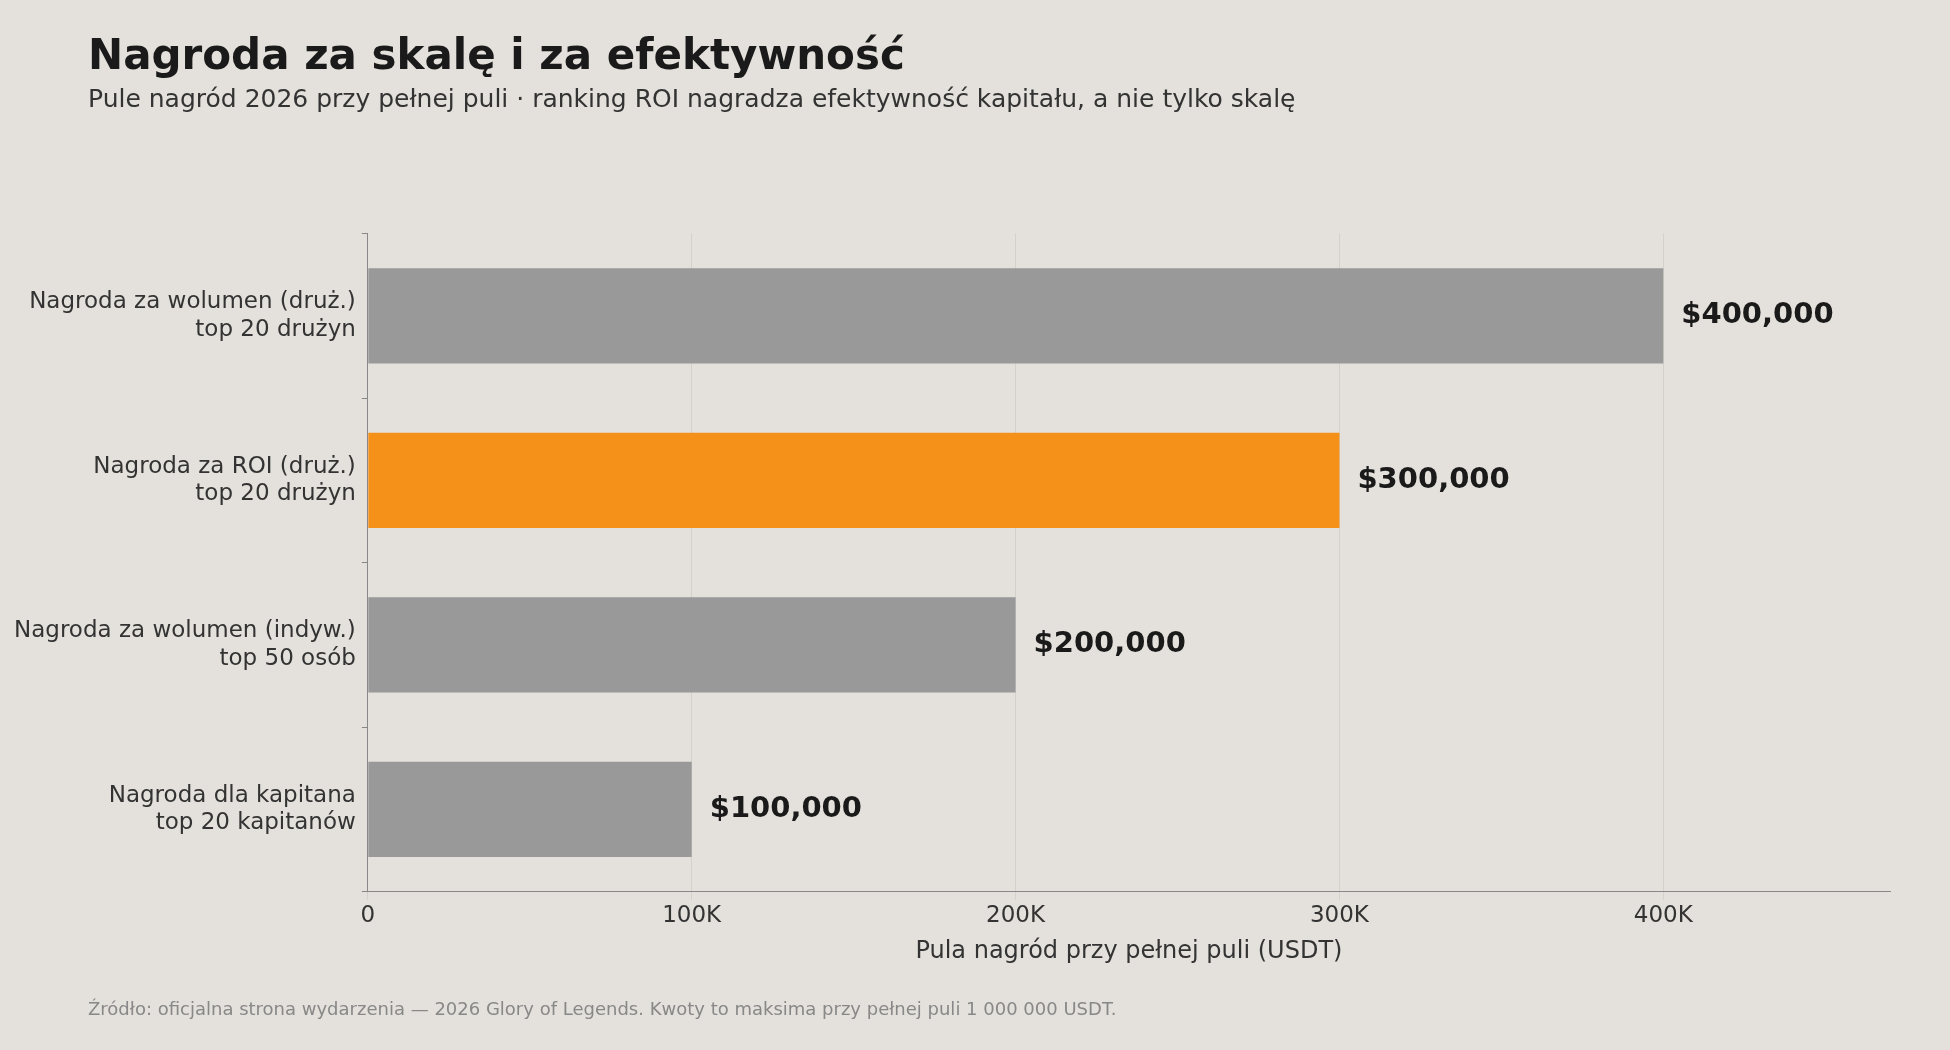 The width and height of the screenshot is (1950, 1050). I want to click on y-tick-label: Nagroda za wolumen (druż.) top 20 drużyn, so click(192, 314).